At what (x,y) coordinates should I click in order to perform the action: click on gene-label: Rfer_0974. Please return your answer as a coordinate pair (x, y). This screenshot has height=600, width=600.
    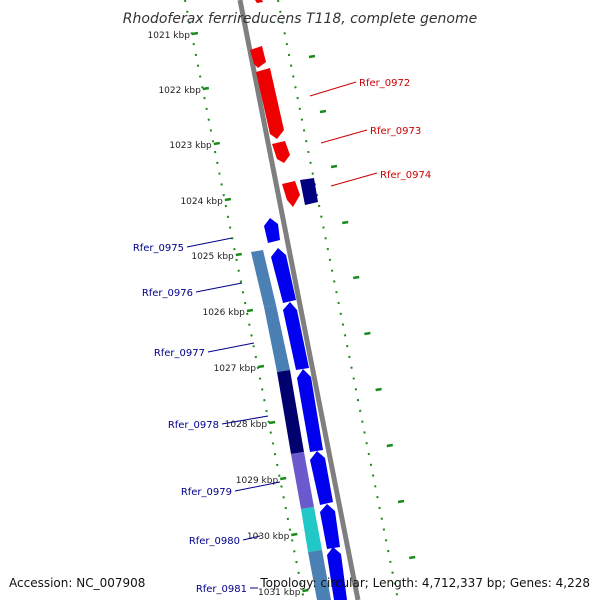
    Looking at the image, I should click on (405, 175).